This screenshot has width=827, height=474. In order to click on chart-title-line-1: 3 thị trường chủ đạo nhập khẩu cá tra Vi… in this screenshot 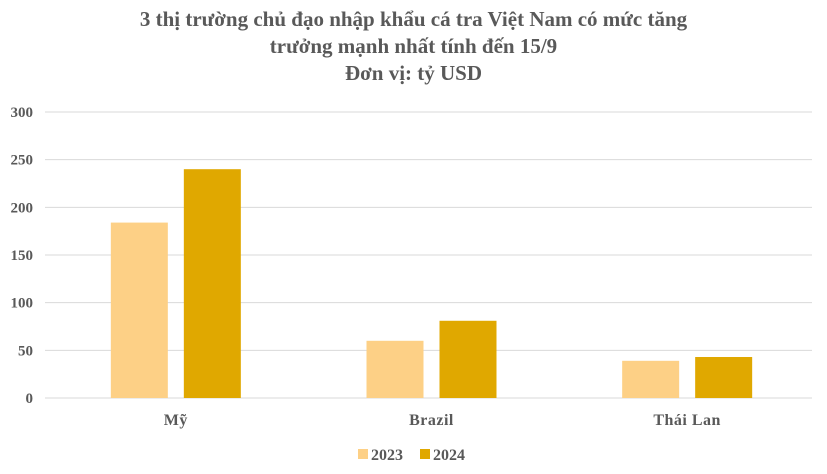, I will do `click(413, 19)`.